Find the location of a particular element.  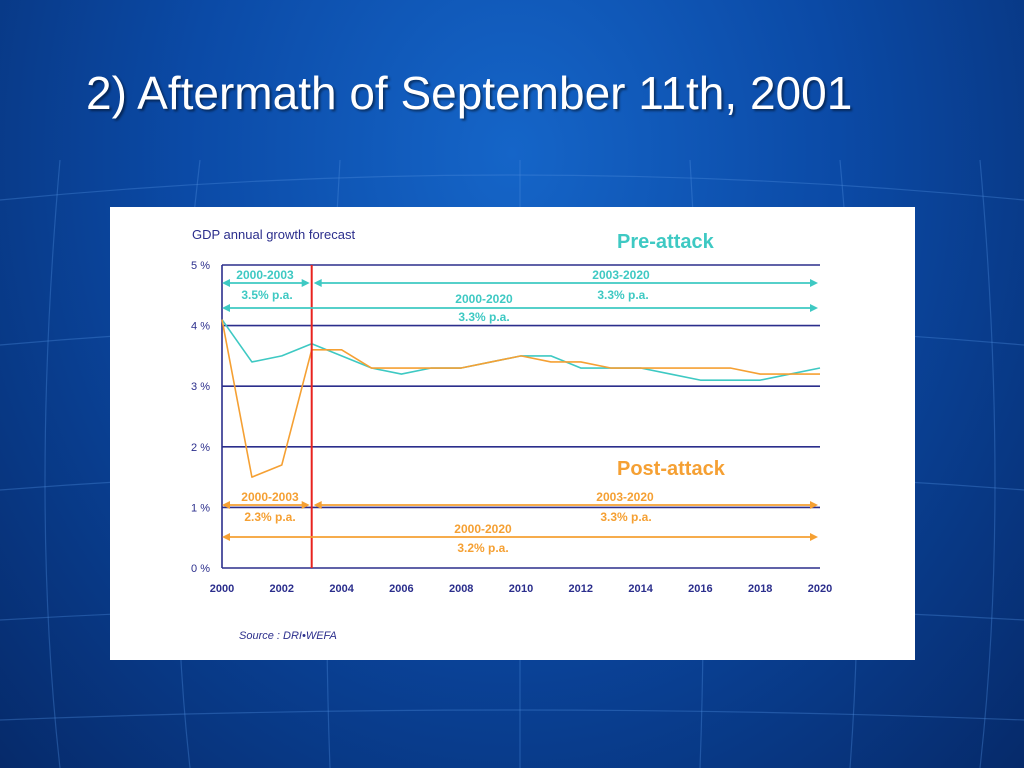

x-tick-label: 2000 is located at coordinates (222, 589).